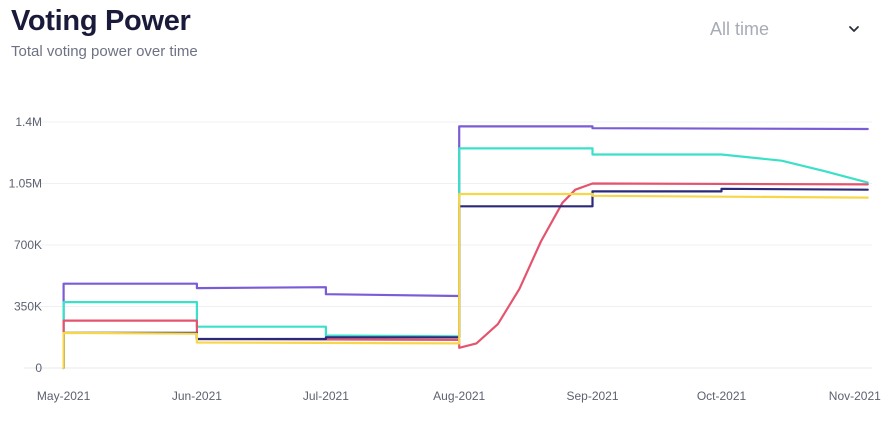  Describe the element at coordinates (28, 122) in the screenshot. I see `y-tick-label: 1.4M` at that location.